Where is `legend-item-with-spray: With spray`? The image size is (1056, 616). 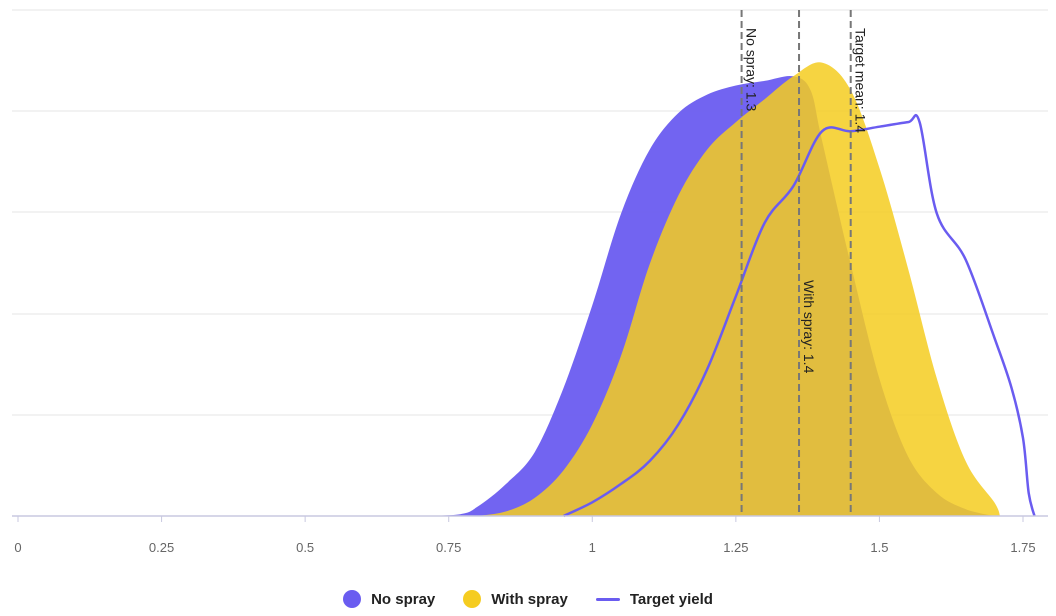 legend-item-with-spray: With spray is located at coordinates (515, 599).